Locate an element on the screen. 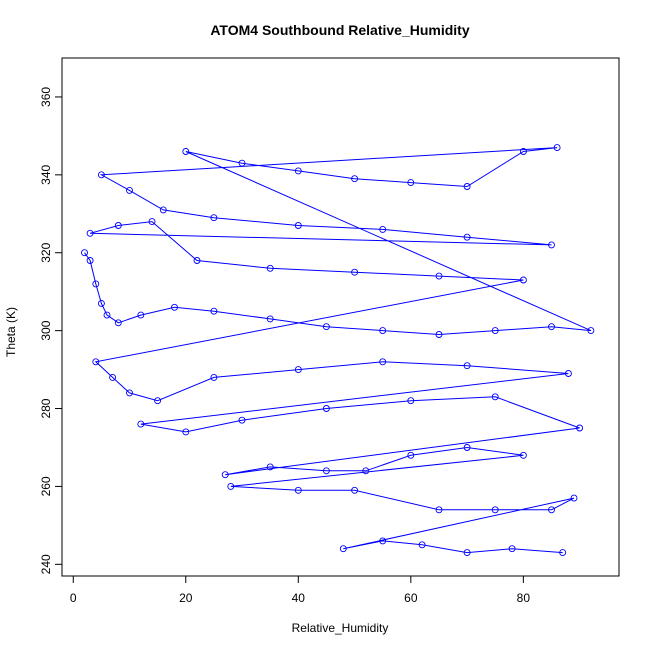 Image resolution: width=650 pixels, height=650 pixels. x-tick-label: 60 is located at coordinates (411, 598).